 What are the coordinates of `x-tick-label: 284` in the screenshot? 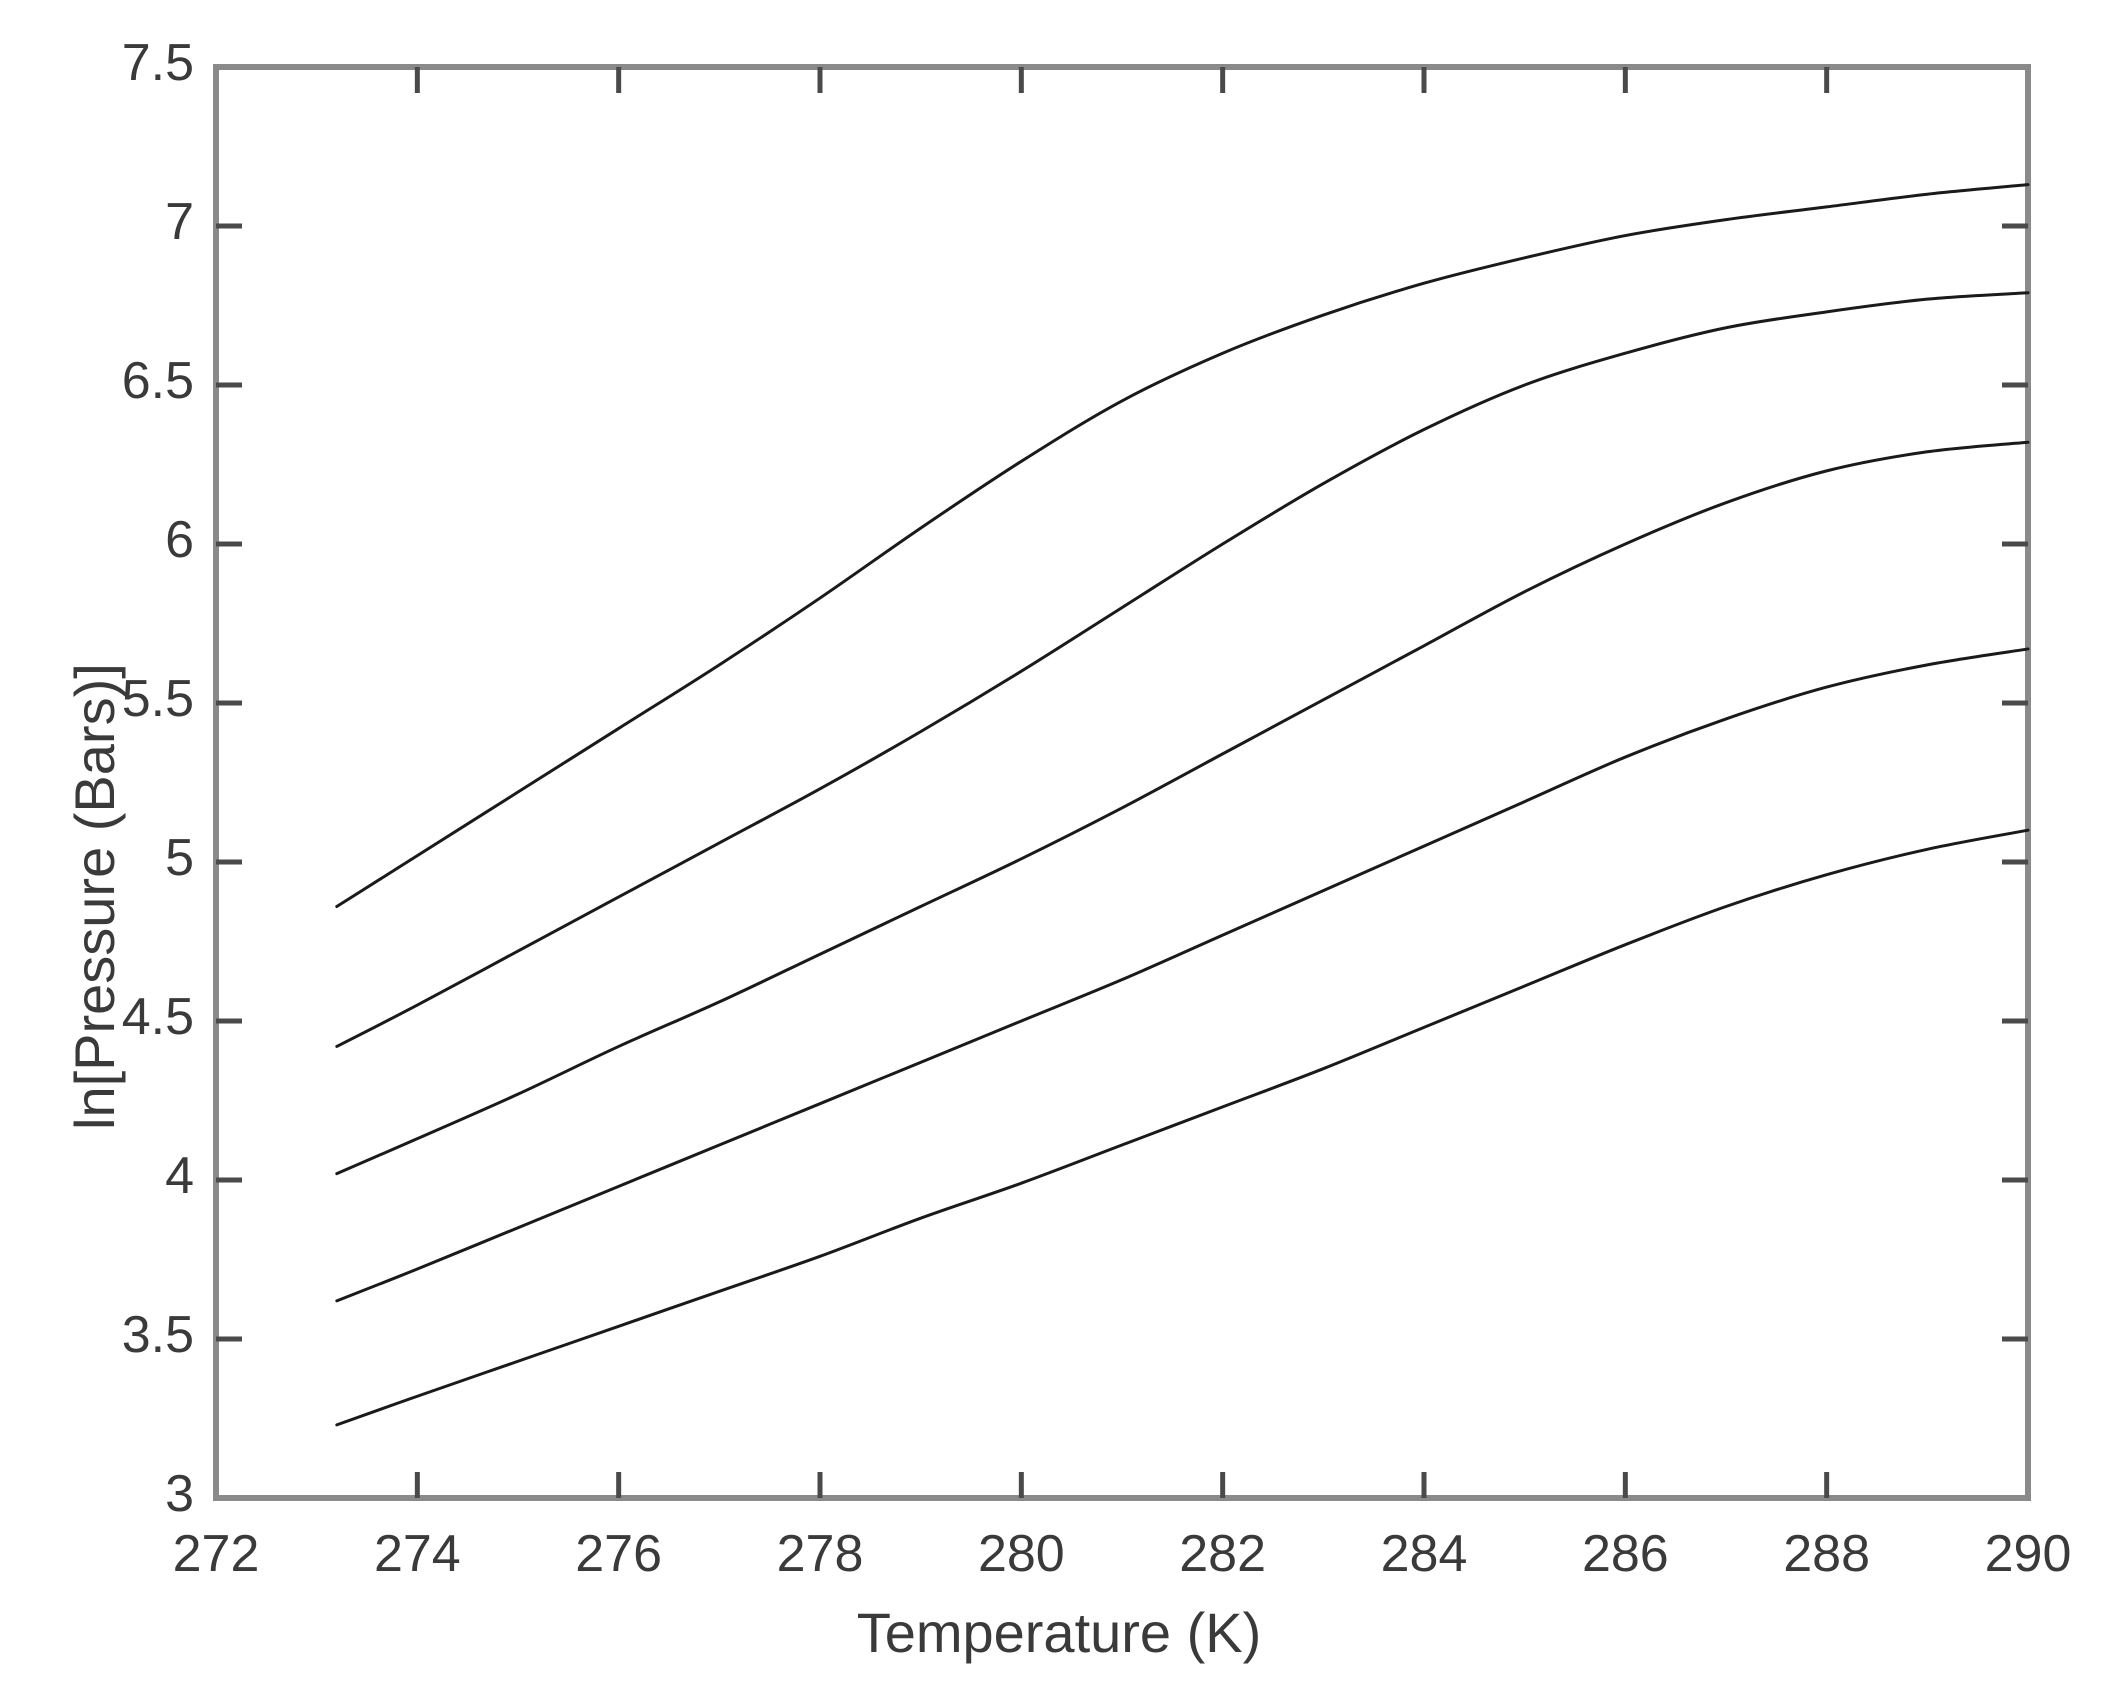 It's located at (1424, 1554).